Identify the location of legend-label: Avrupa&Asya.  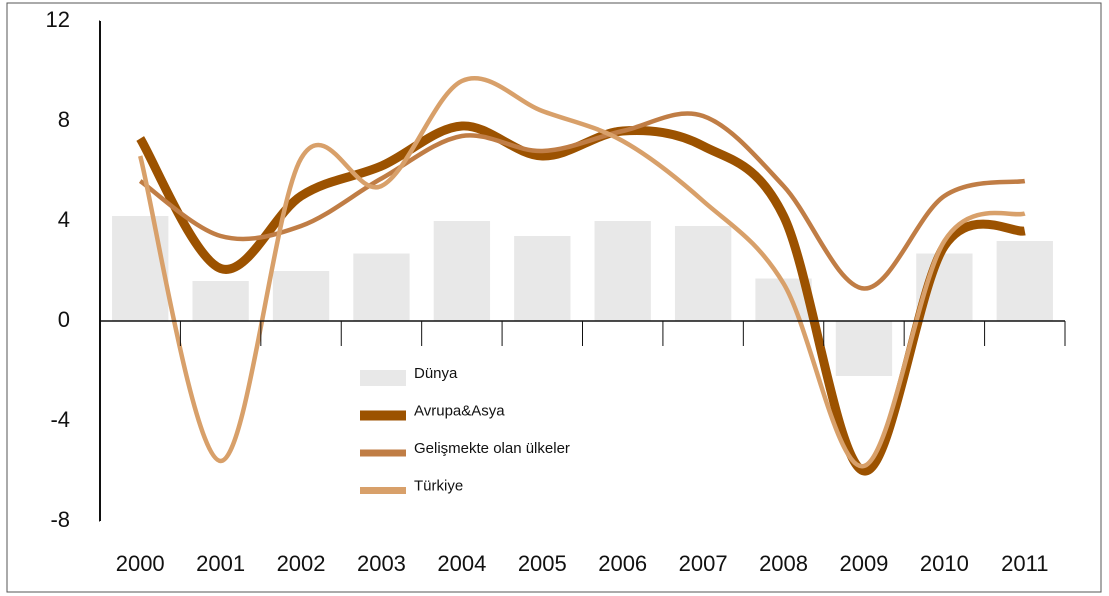
(459, 410).